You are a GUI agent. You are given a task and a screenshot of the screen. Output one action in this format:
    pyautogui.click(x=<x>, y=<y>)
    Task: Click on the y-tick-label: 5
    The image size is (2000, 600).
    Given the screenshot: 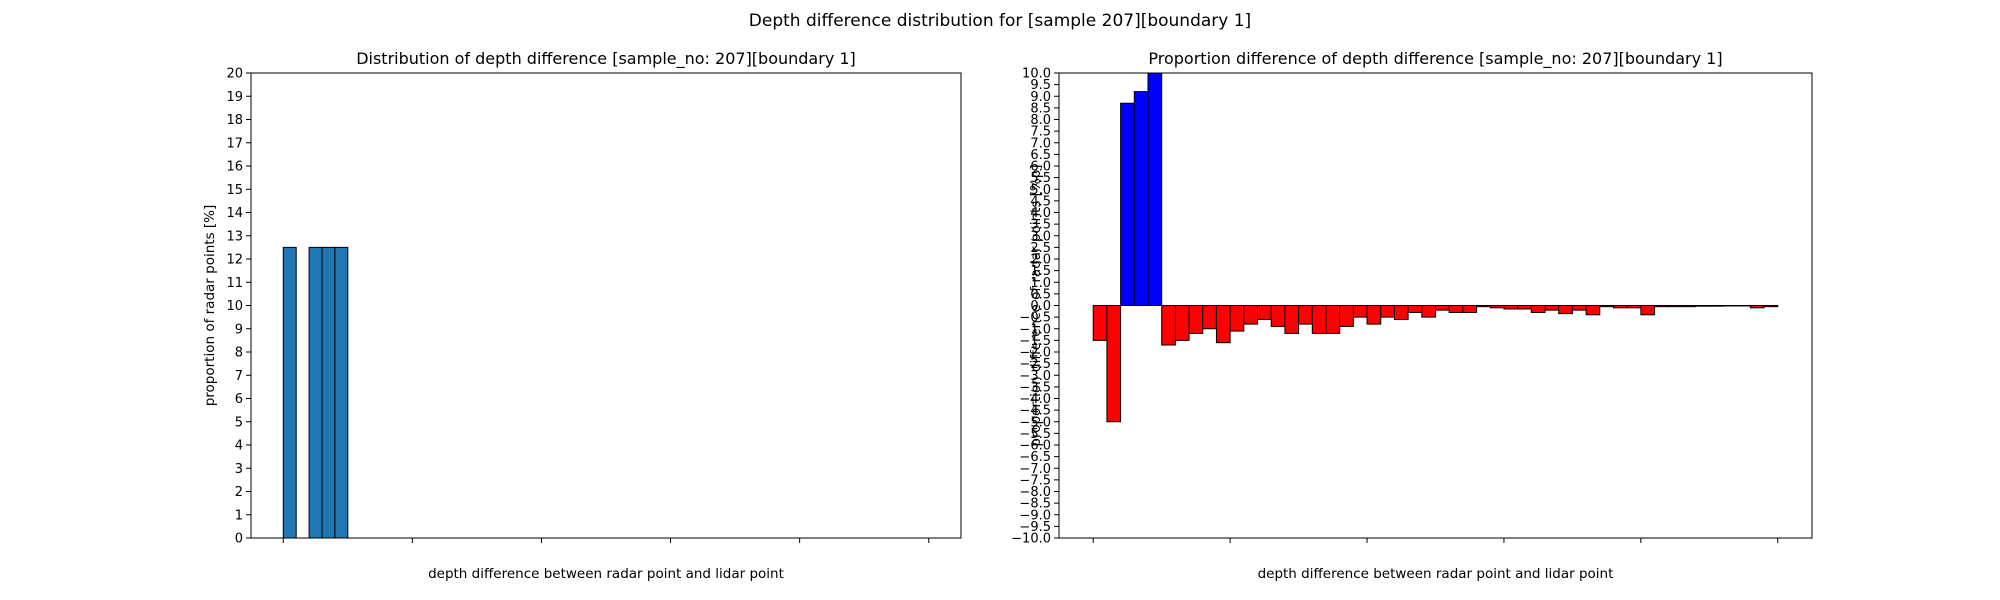 What is the action you would take?
    pyautogui.click(x=239, y=422)
    